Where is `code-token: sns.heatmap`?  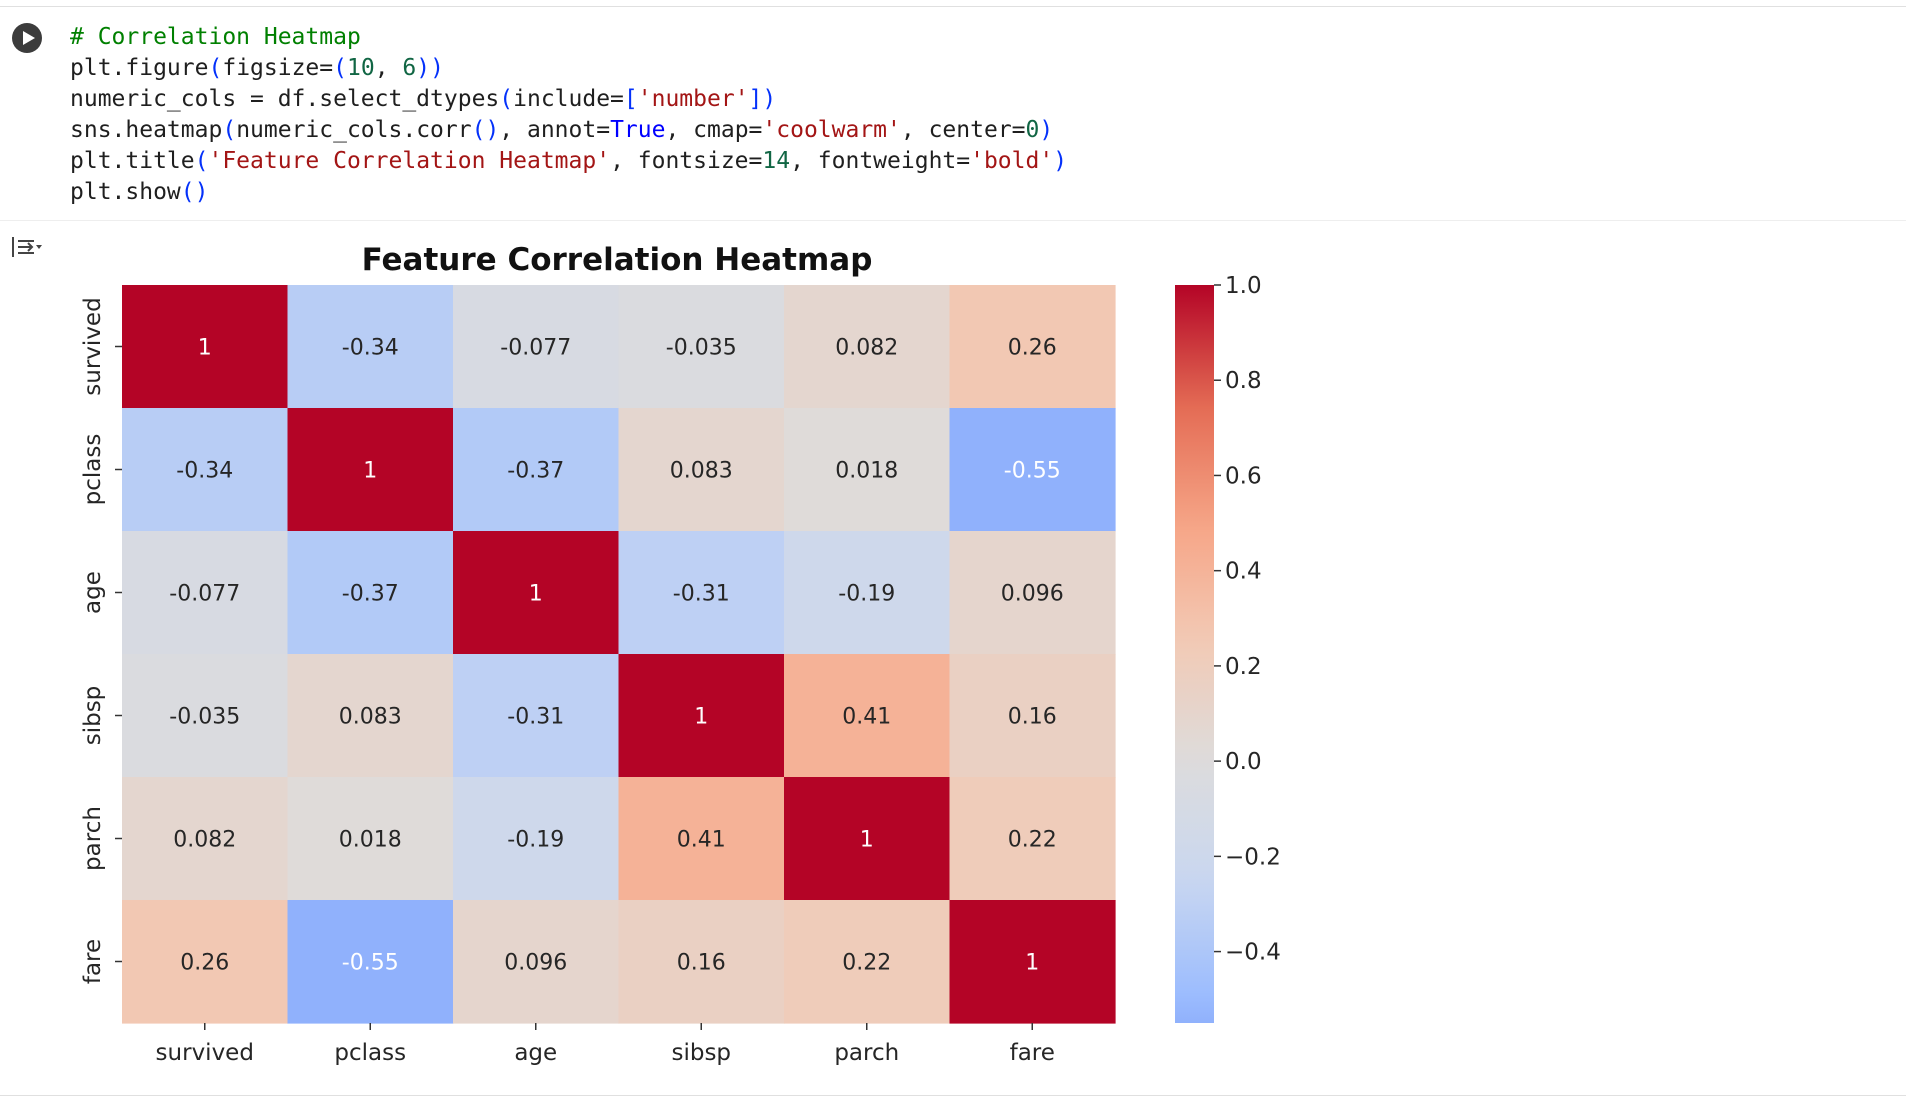
code-token: sns.heatmap is located at coordinates (146, 130).